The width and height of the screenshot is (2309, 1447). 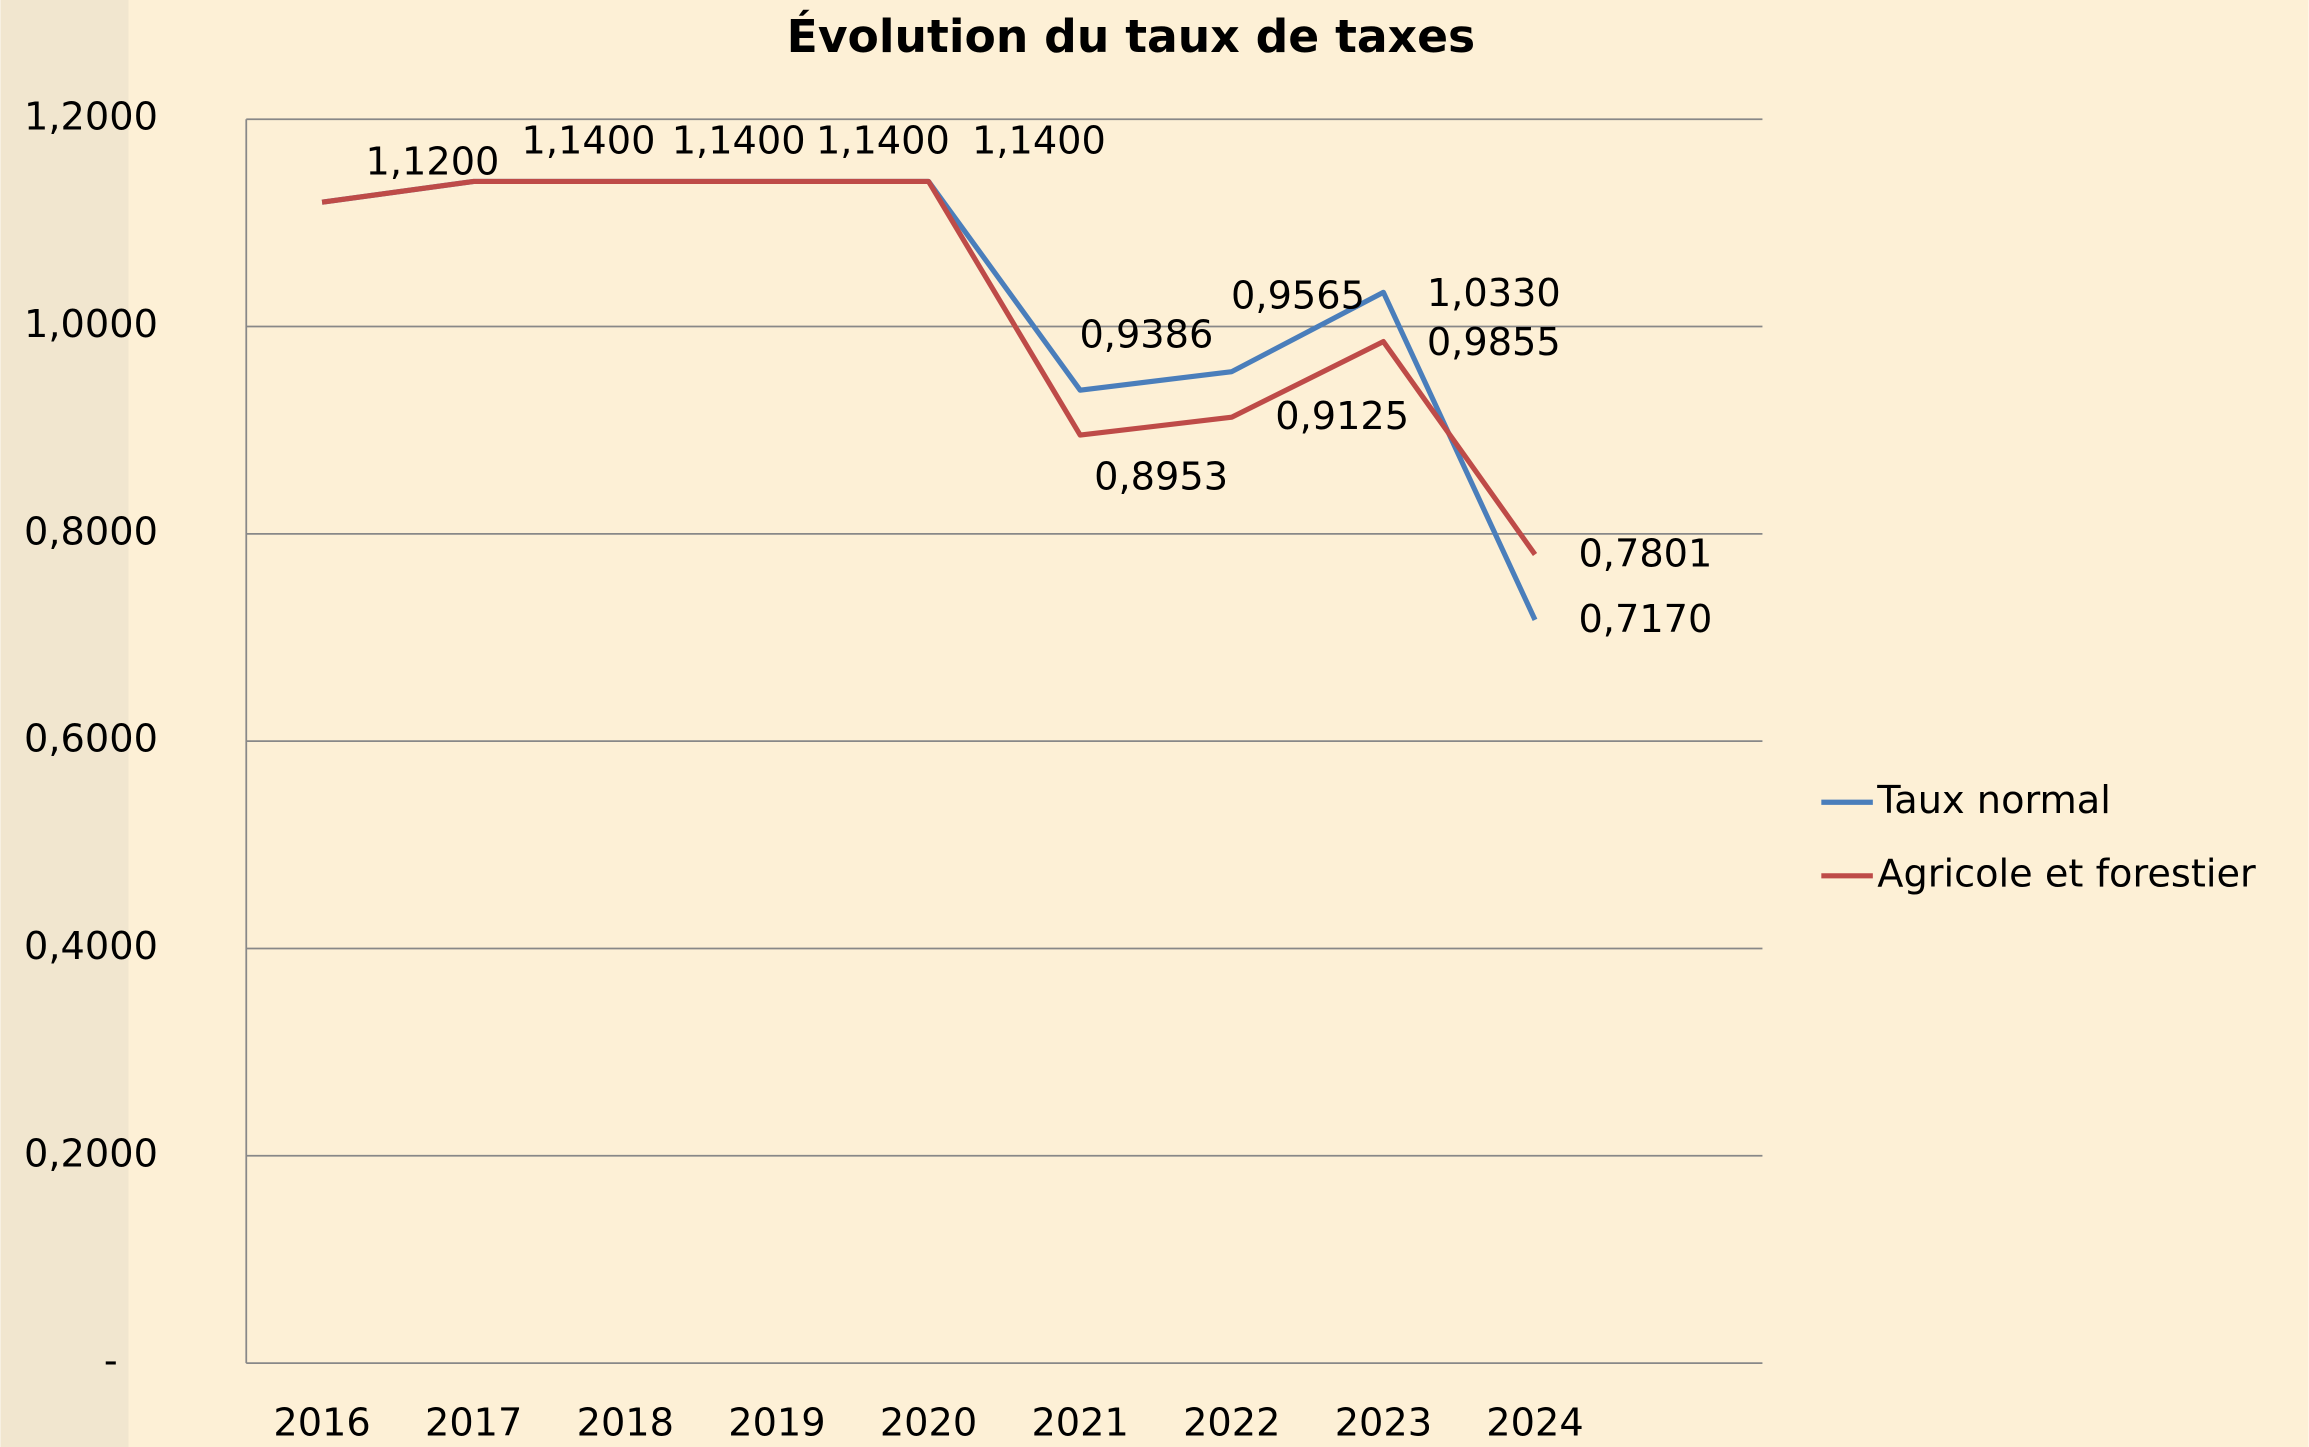 What do you see at coordinates (1645, 619) in the screenshot?
I see `data-label: 0,7170` at bounding box center [1645, 619].